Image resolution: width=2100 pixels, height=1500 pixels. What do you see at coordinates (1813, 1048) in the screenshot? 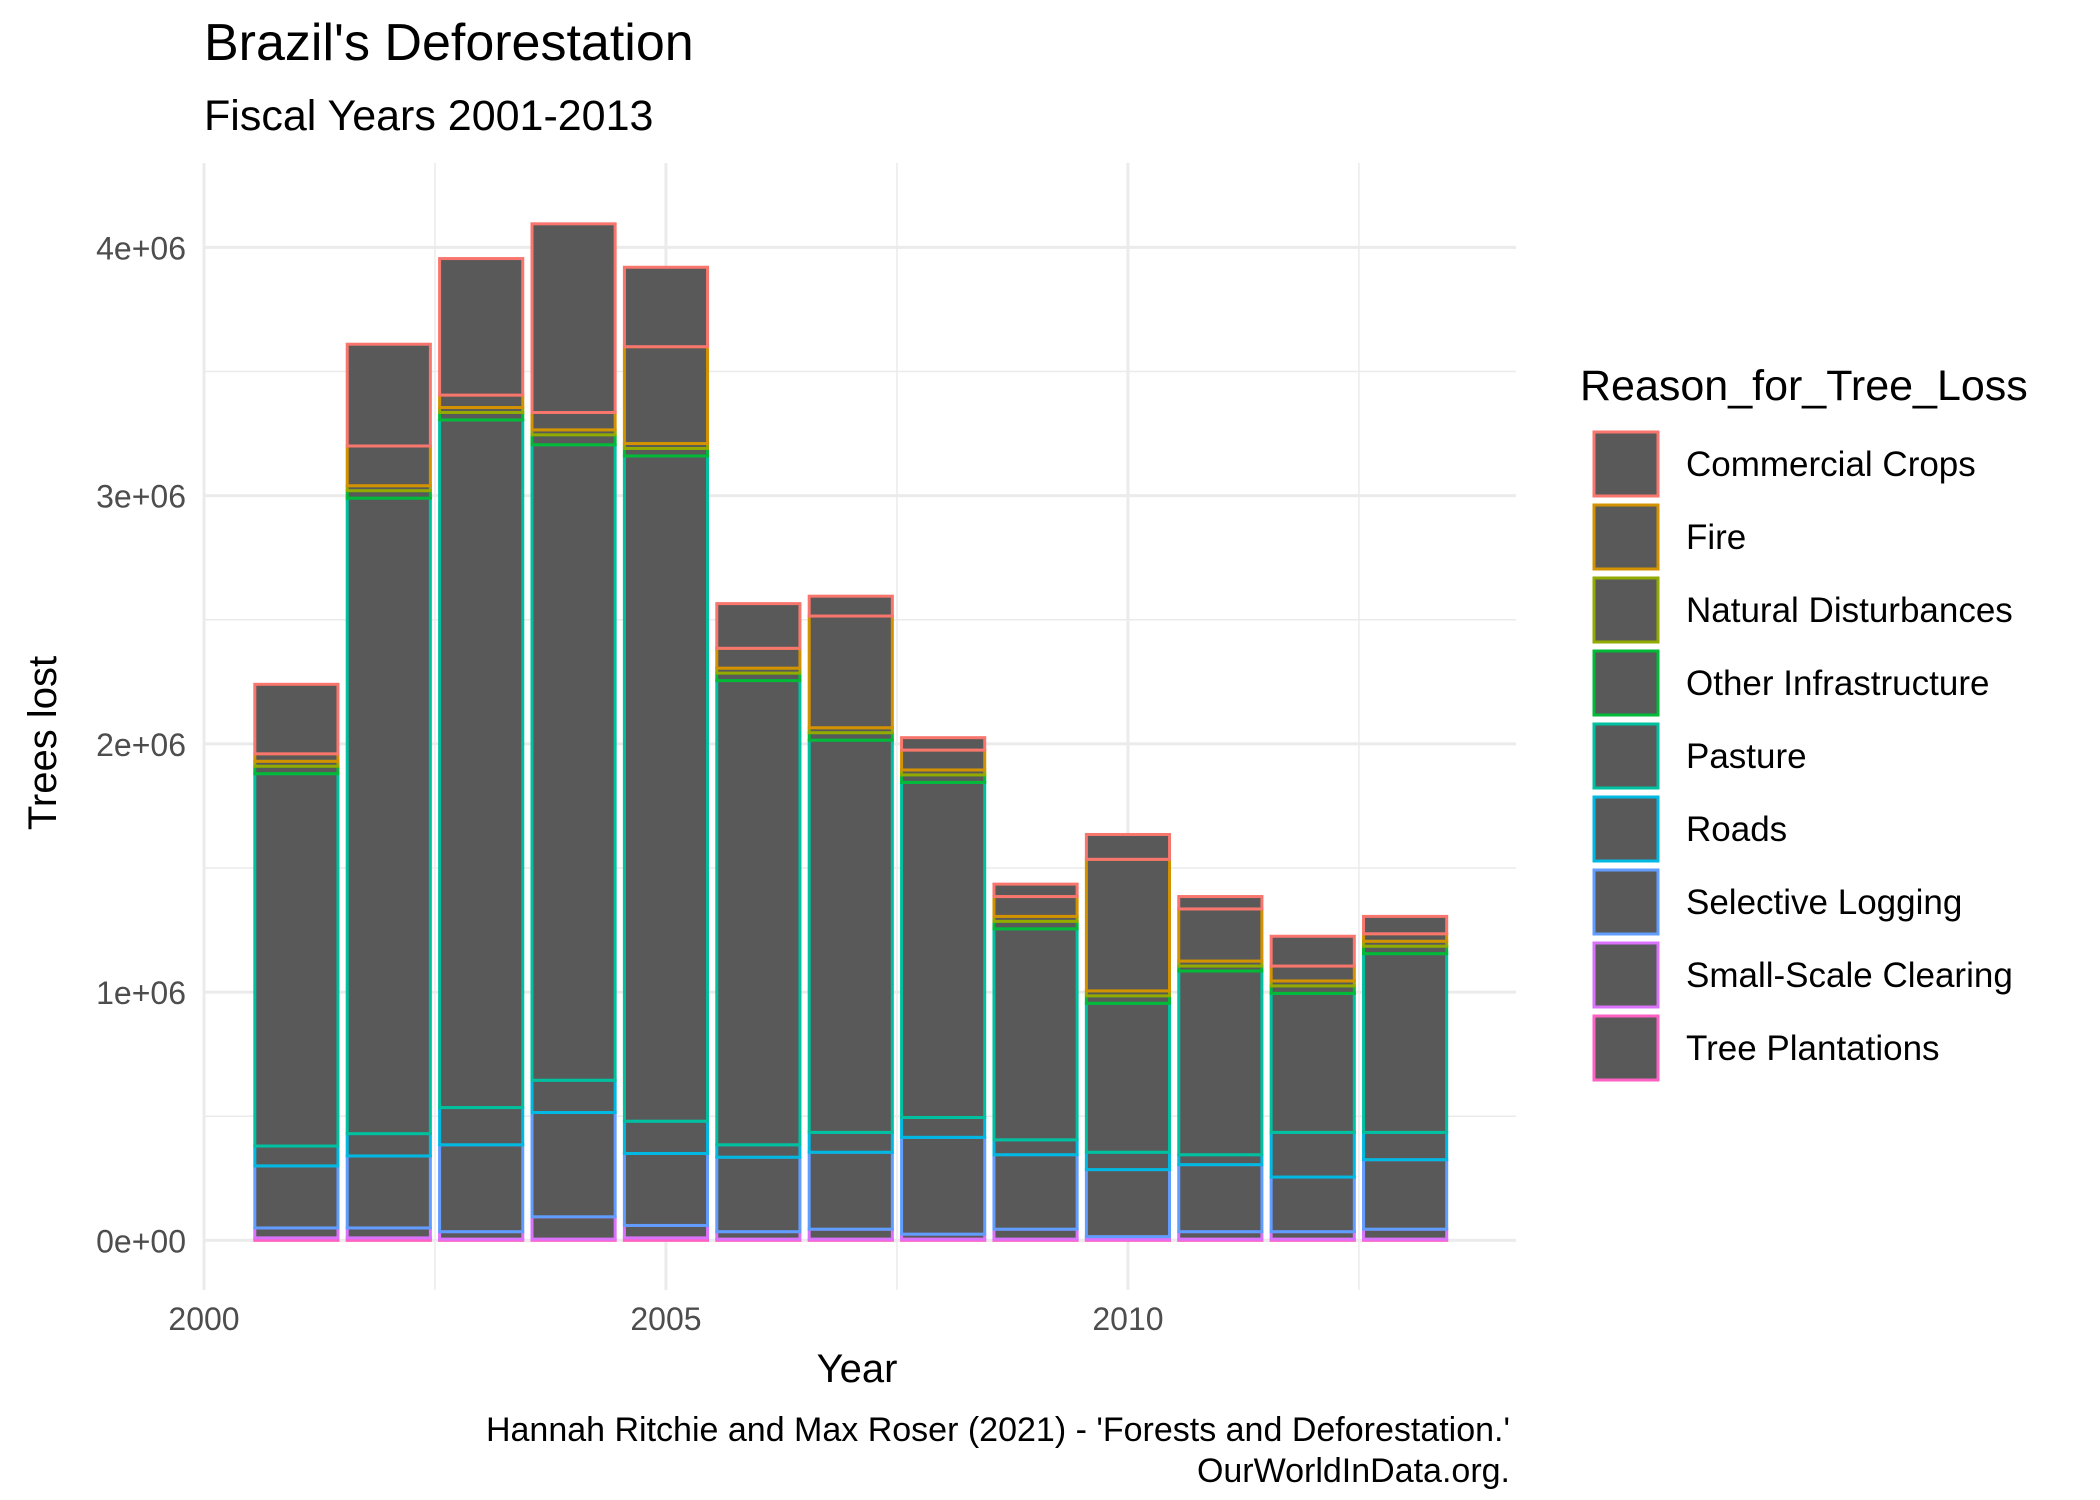
I see `legend-label: Tree Plantations` at bounding box center [1813, 1048].